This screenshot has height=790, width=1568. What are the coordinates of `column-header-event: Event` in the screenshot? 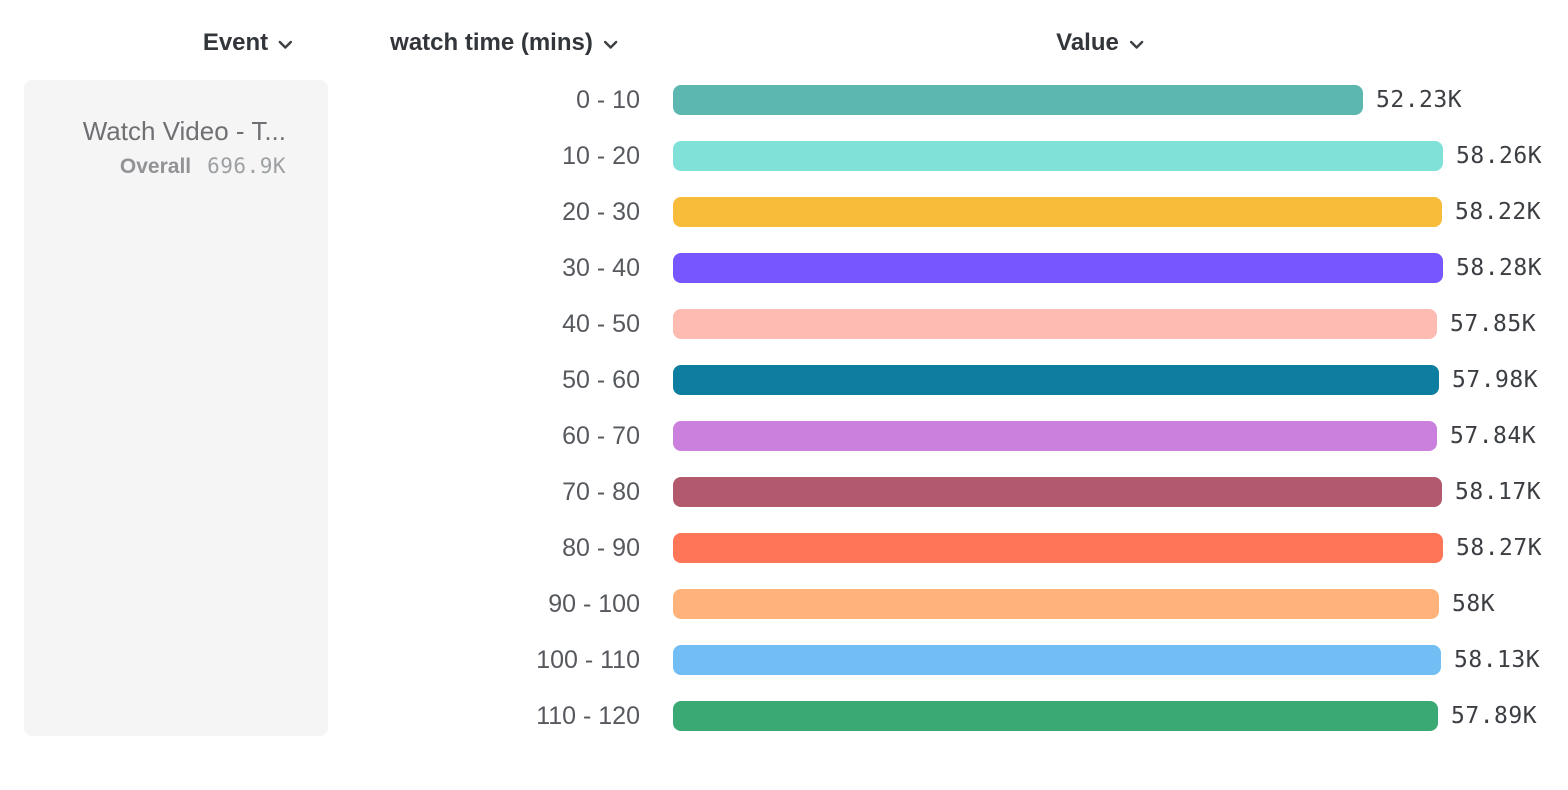 It's located at (248, 43).